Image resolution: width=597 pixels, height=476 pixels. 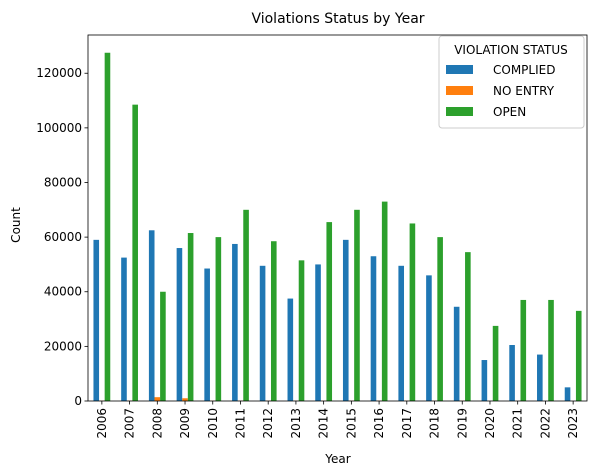 I want to click on bar-complied-2022, so click(x=540, y=377).